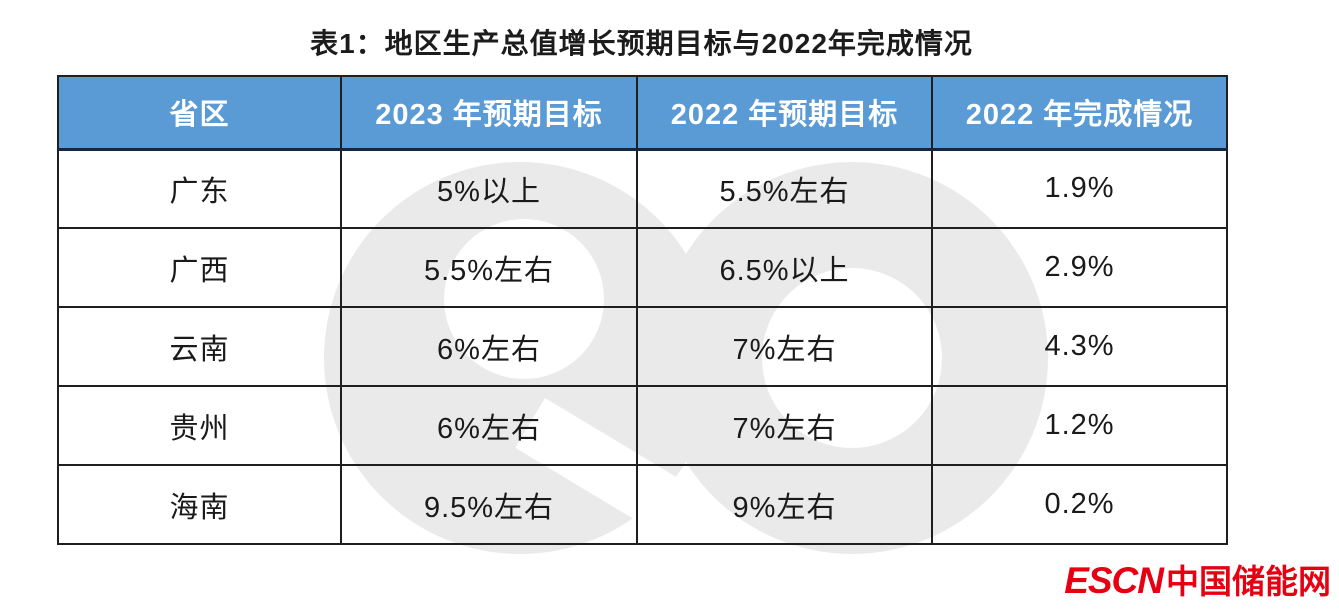 This screenshot has height=611, width=1339. Describe the element at coordinates (784, 504) in the screenshot. I see `cell-2022-target: 9%左右` at that location.